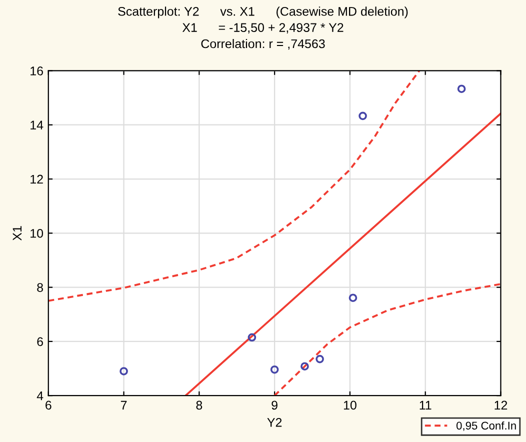 The image size is (526, 442). I want to click on y-tick-label: 16, so click(36, 71).